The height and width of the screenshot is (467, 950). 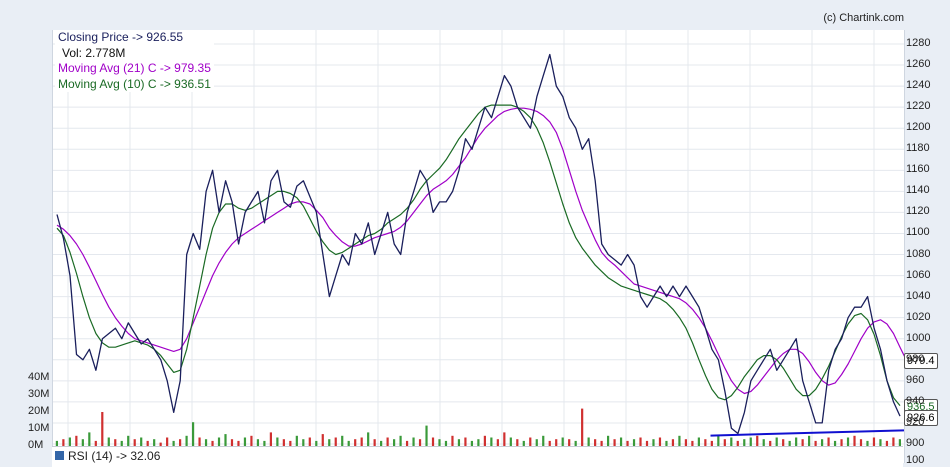 What do you see at coordinates (807, 433) in the screenshot?
I see `support-trendline` at bounding box center [807, 433].